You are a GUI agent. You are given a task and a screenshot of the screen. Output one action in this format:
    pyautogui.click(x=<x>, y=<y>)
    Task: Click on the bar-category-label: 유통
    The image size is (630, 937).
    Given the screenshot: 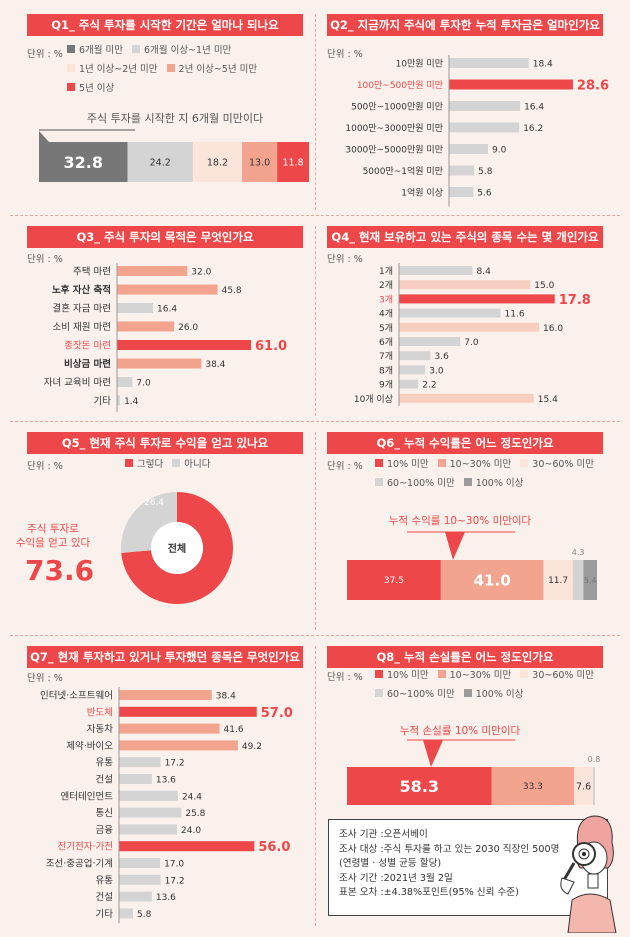 What is the action you would take?
    pyautogui.click(x=105, y=880)
    